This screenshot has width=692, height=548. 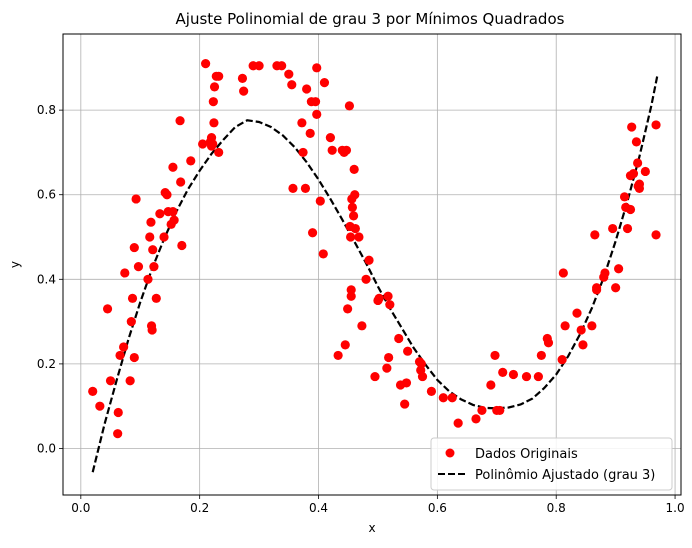 What do you see at coordinates (450, 453) in the screenshot?
I see `legend-marker-data-points` at bounding box center [450, 453].